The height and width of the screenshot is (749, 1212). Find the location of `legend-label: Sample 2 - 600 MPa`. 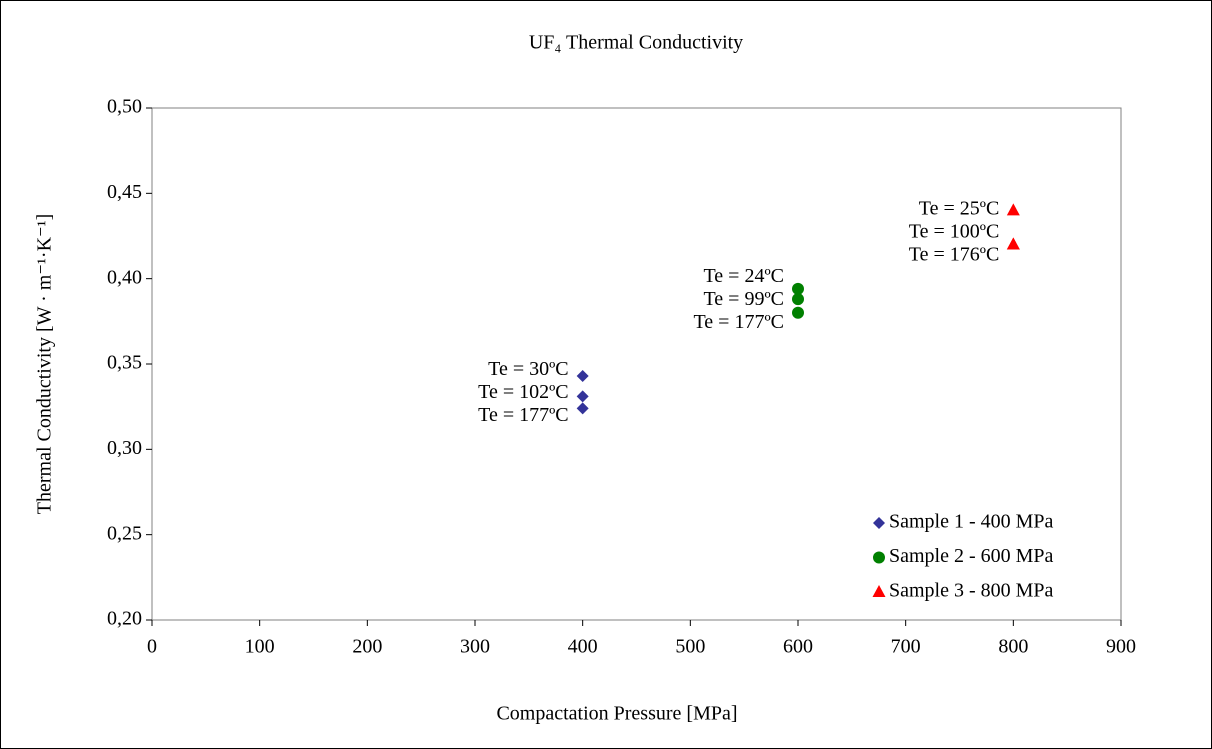

legend-label: Sample 2 - 600 MPa is located at coordinates (971, 556).